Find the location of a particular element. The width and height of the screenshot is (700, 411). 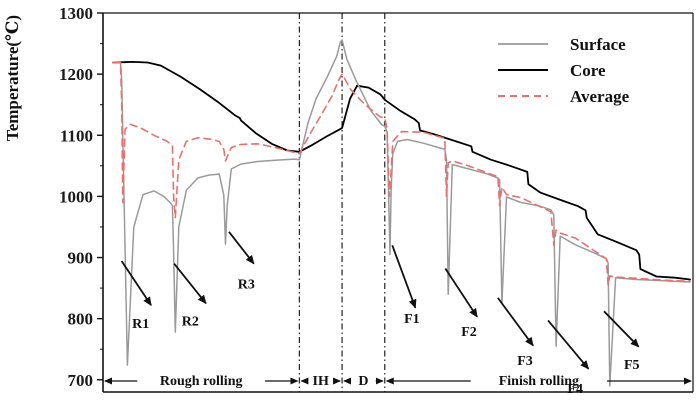

annotation-label-f4: F4 is located at coordinates (575, 389).